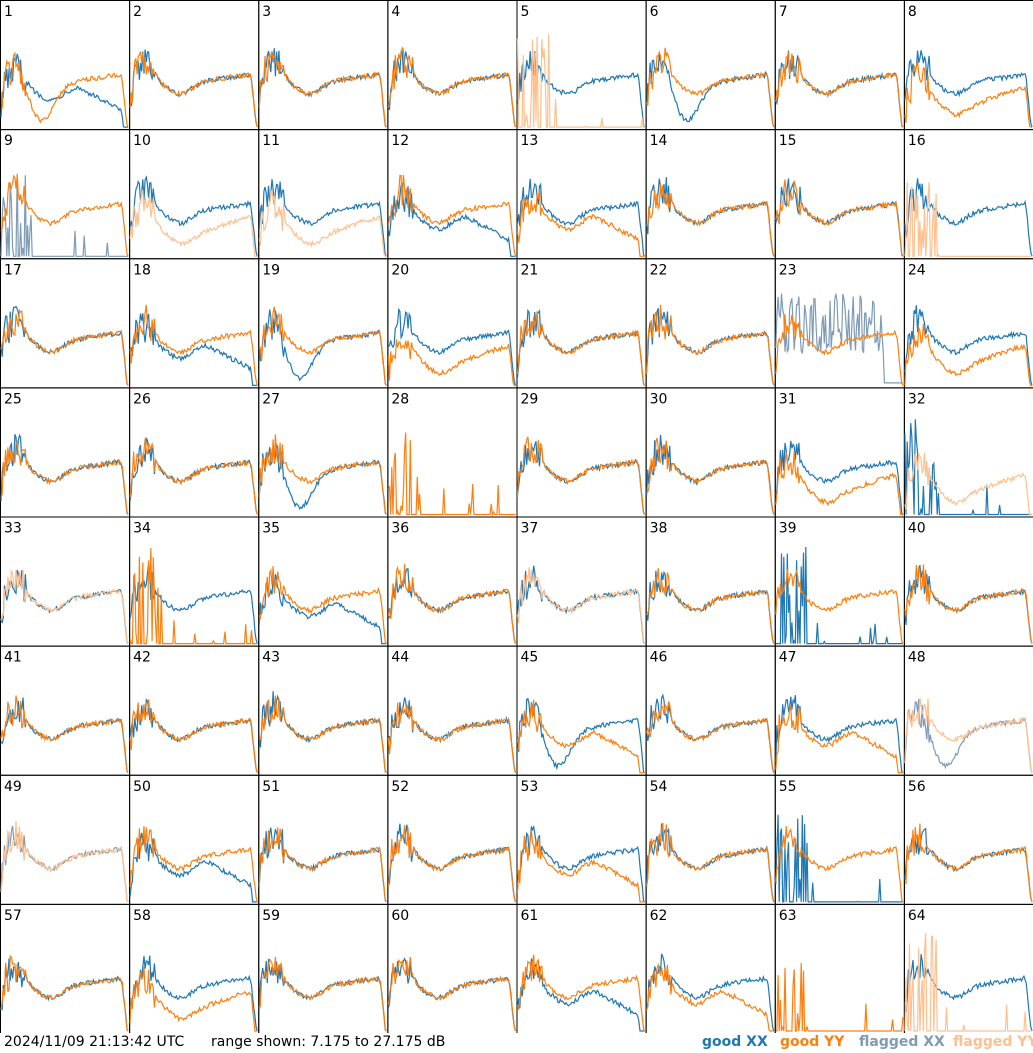 The width and height of the screenshot is (1033, 1053). I want to click on panel-56: 56, so click(968, 839).